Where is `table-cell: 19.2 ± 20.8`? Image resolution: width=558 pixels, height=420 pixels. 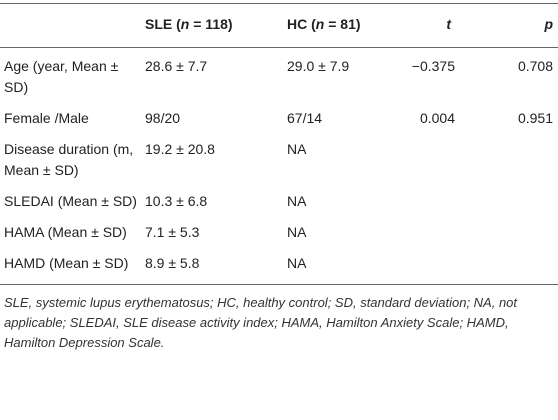 table-cell: 19.2 ± 20.8 is located at coordinates (180, 149).